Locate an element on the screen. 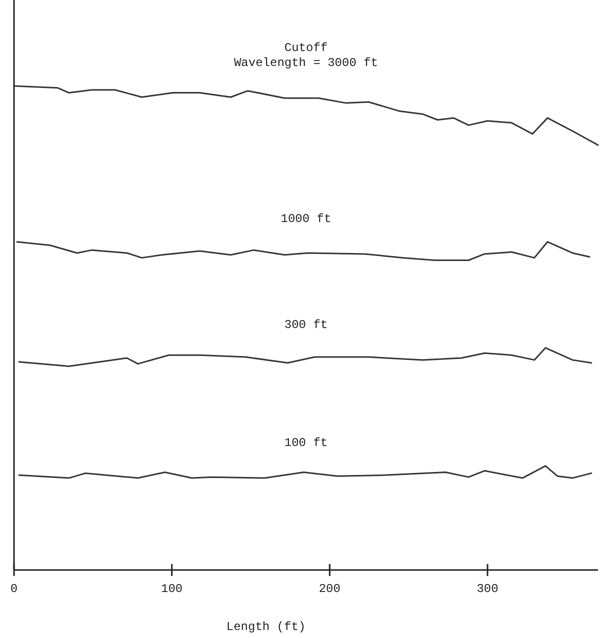 The height and width of the screenshot is (638, 607). text: 1000 ft is located at coordinates (306, 219).